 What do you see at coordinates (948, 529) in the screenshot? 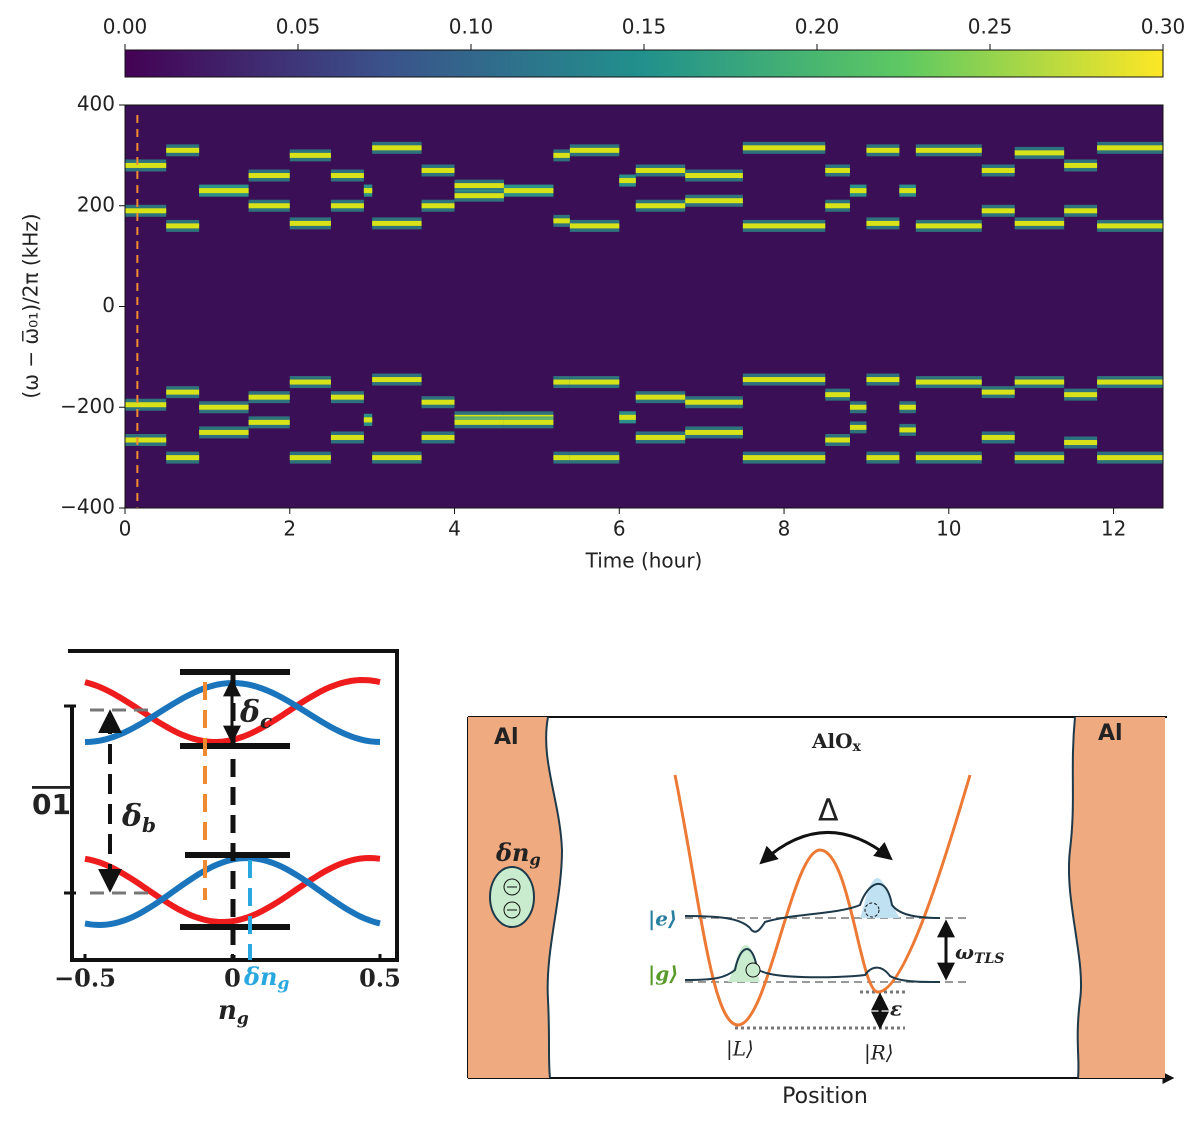
I see `x-tick-label: 10` at bounding box center [948, 529].